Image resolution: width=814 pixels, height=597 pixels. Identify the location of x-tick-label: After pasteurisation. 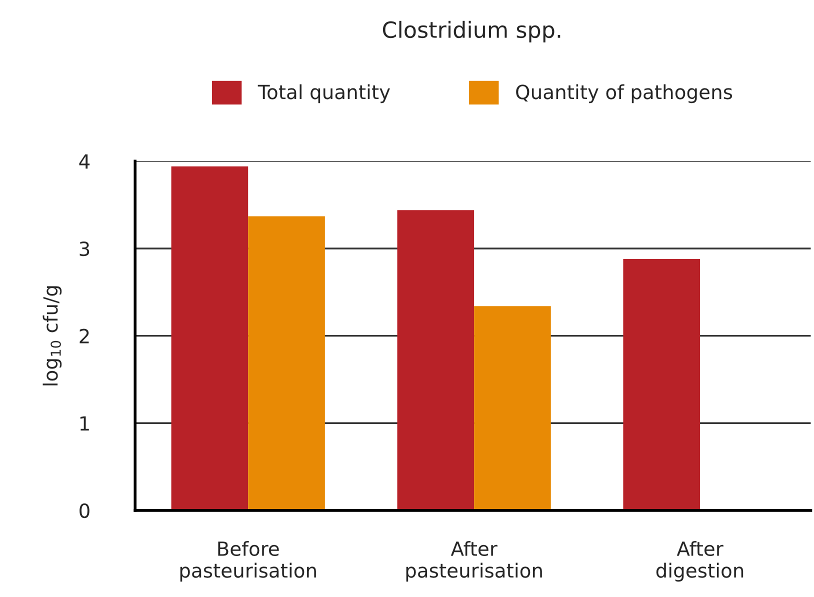
(474, 561).